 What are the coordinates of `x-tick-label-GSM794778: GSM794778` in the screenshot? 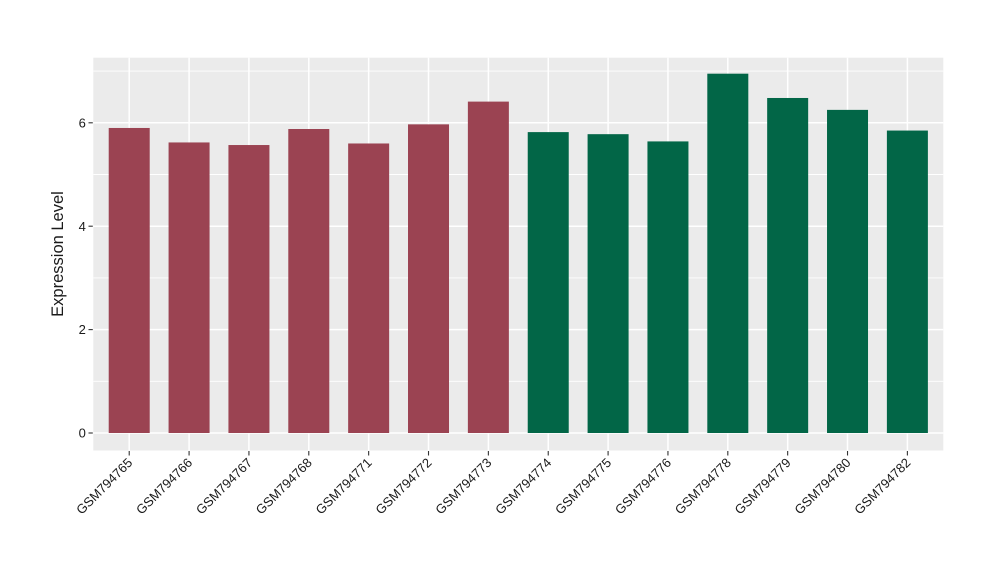 It's located at (703, 486).